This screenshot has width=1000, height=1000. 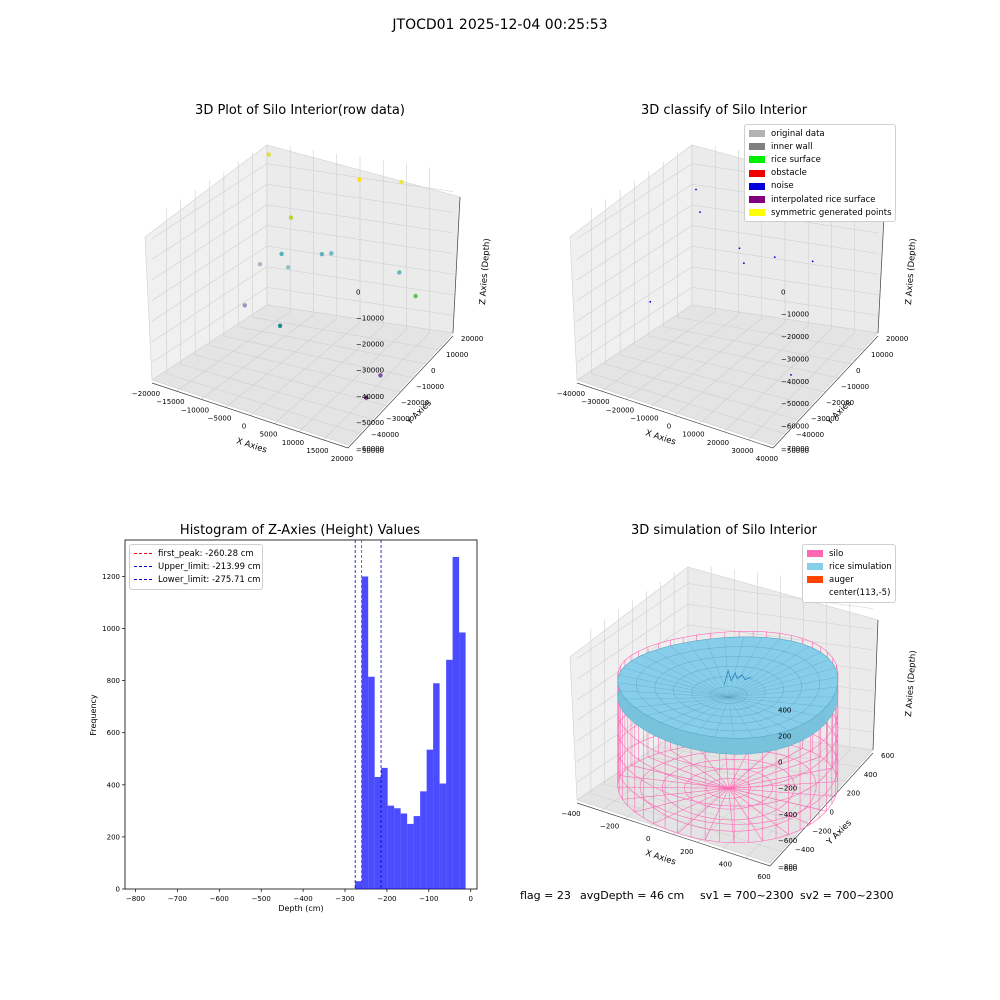 I want to click on panel2-title: 3D classify of Silo Interior, so click(x=724, y=110).